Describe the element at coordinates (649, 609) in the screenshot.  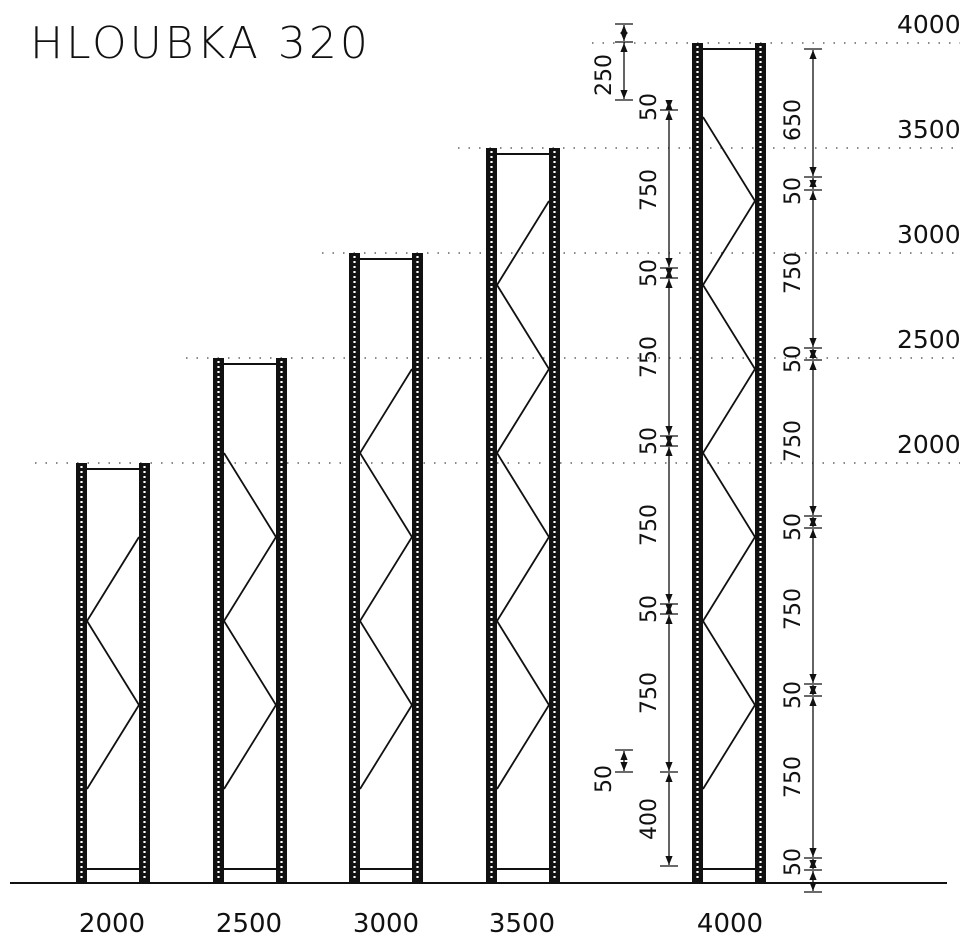
I see `left-dim-7: 50` at that location.